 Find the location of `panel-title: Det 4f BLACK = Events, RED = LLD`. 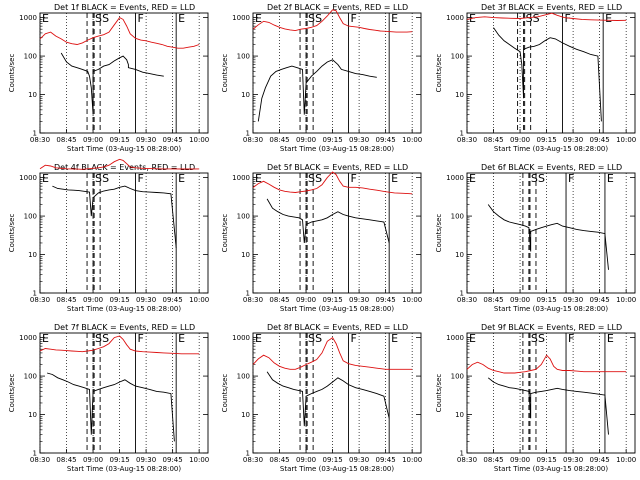

panel-title: Det 4f BLACK = Events, RED = LLD is located at coordinates (124, 167).